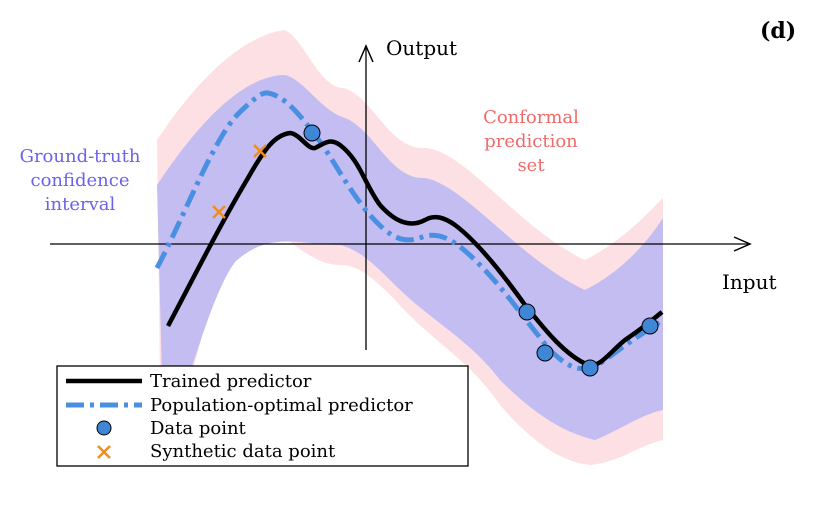 This screenshot has height=505, width=813. I want to click on legend-item-trained: Trained predictor, so click(189, 381).